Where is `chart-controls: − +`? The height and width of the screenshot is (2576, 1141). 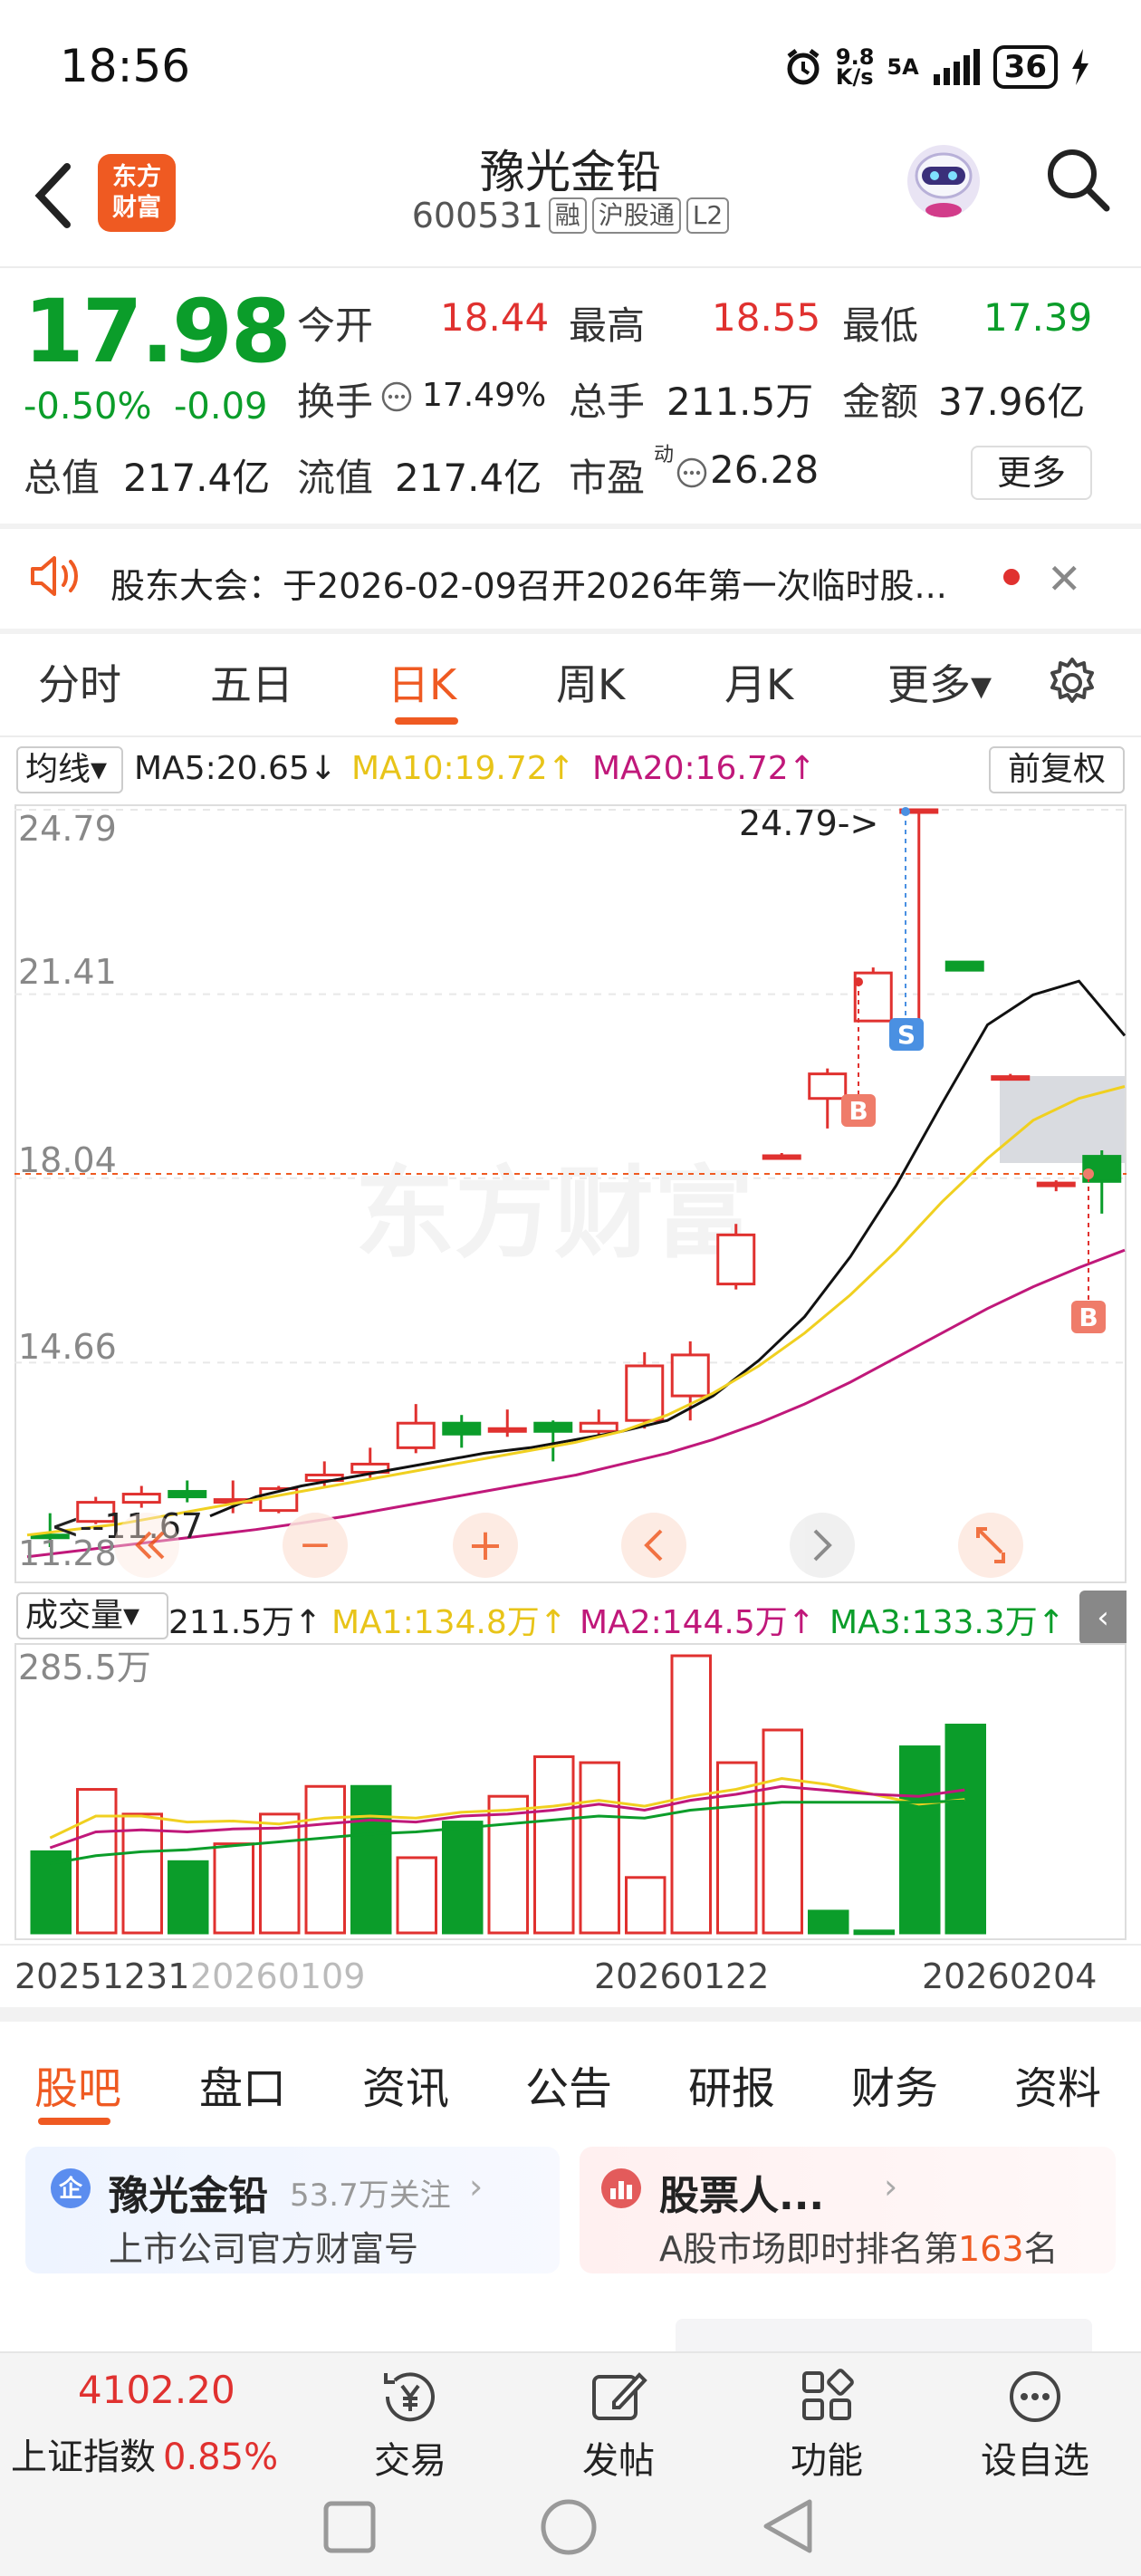
chart-controls: − + is located at coordinates (568, 1545).